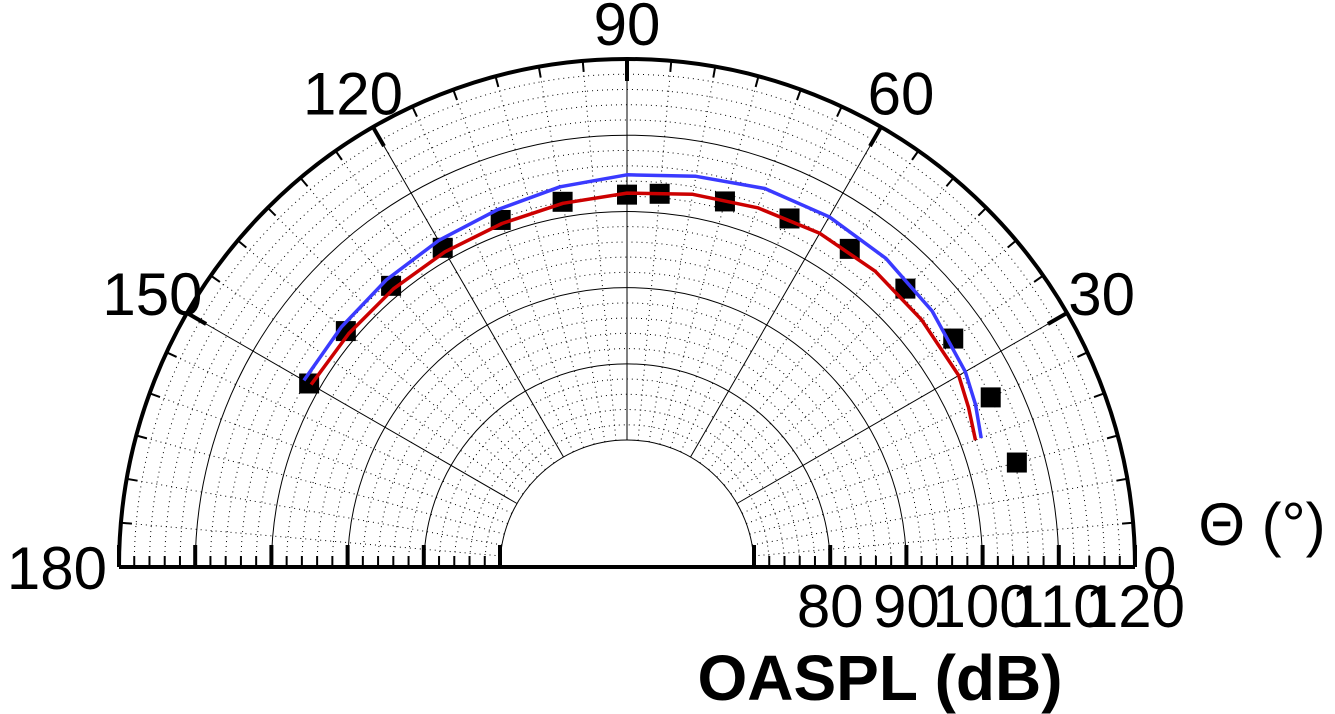 The image size is (1335, 714). I want to click on radial-tick-label: 90, so click(906, 606).